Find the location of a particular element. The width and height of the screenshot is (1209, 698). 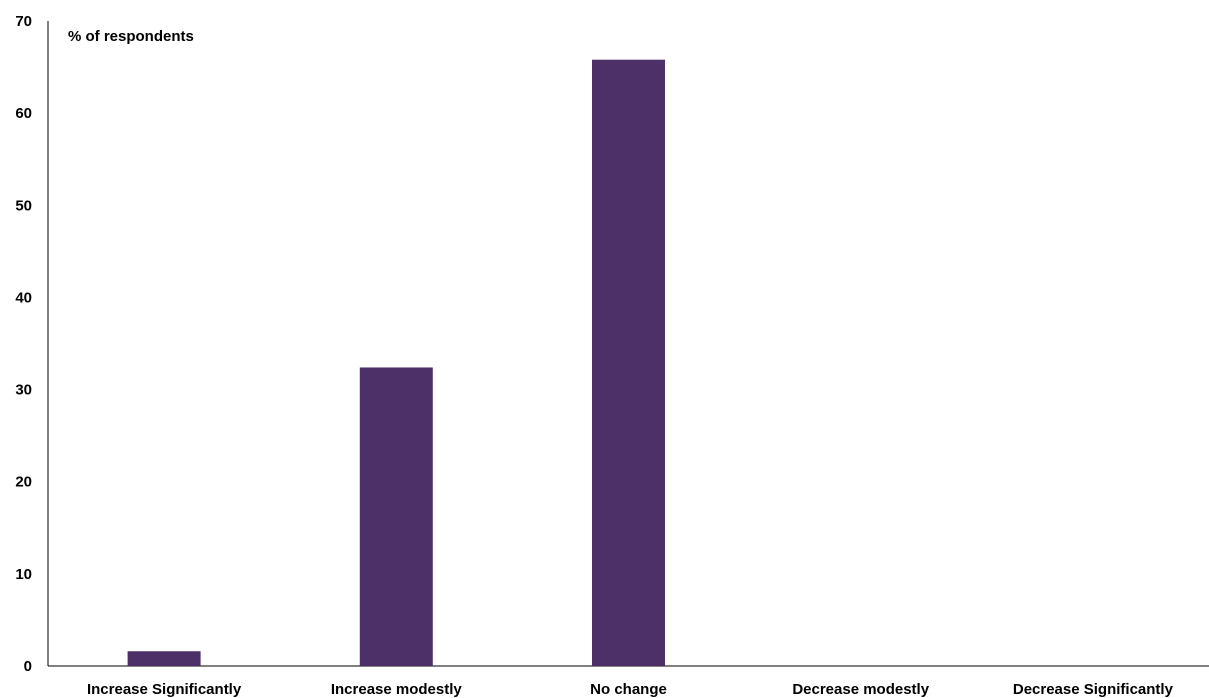

y-tick-label: 20 is located at coordinates (23, 482).